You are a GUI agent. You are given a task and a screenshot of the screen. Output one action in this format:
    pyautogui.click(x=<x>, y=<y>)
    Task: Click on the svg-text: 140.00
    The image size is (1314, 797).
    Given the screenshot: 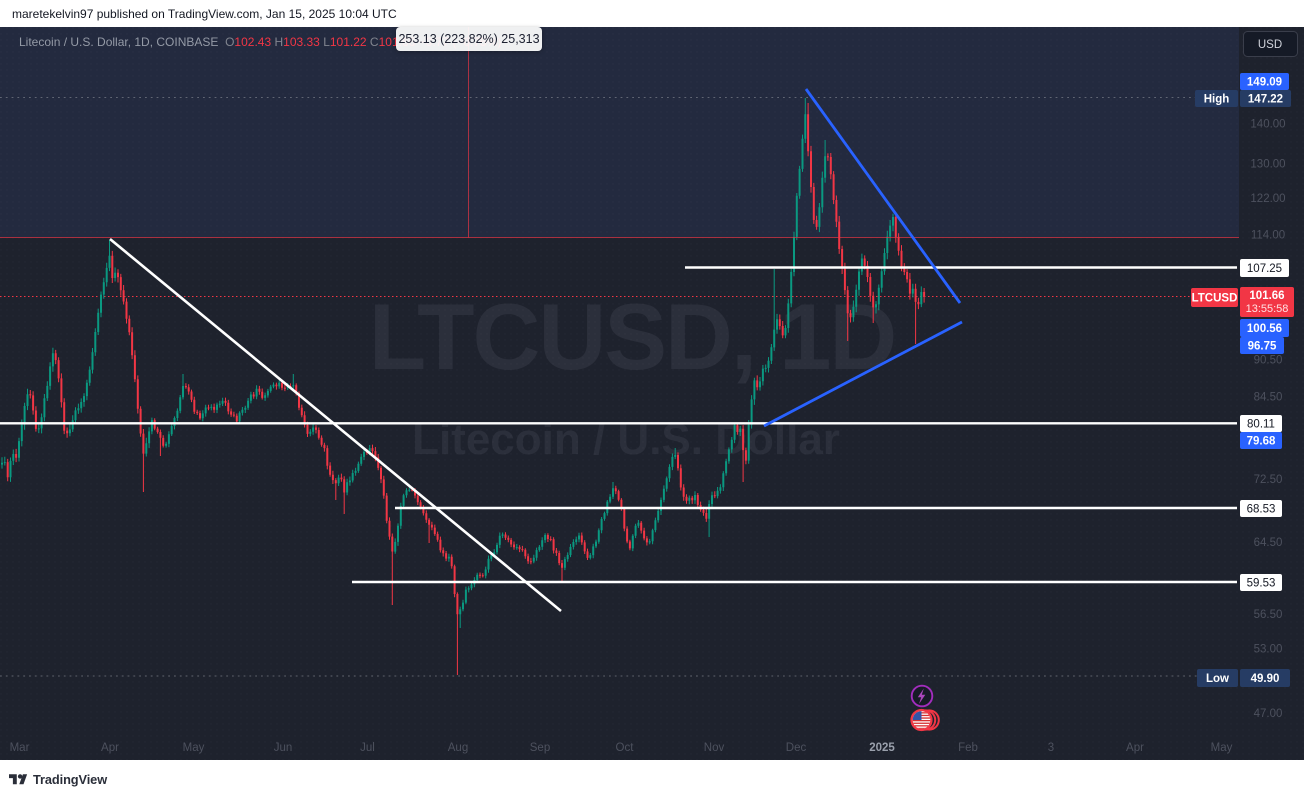 What is the action you would take?
    pyautogui.click(x=1267, y=124)
    